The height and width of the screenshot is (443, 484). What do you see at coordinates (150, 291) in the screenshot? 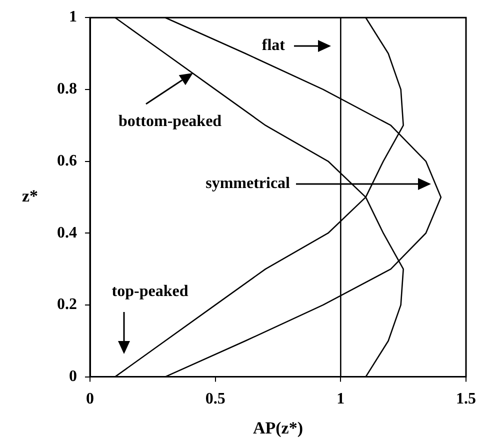
I see `annotation: top-peaked` at bounding box center [150, 291].